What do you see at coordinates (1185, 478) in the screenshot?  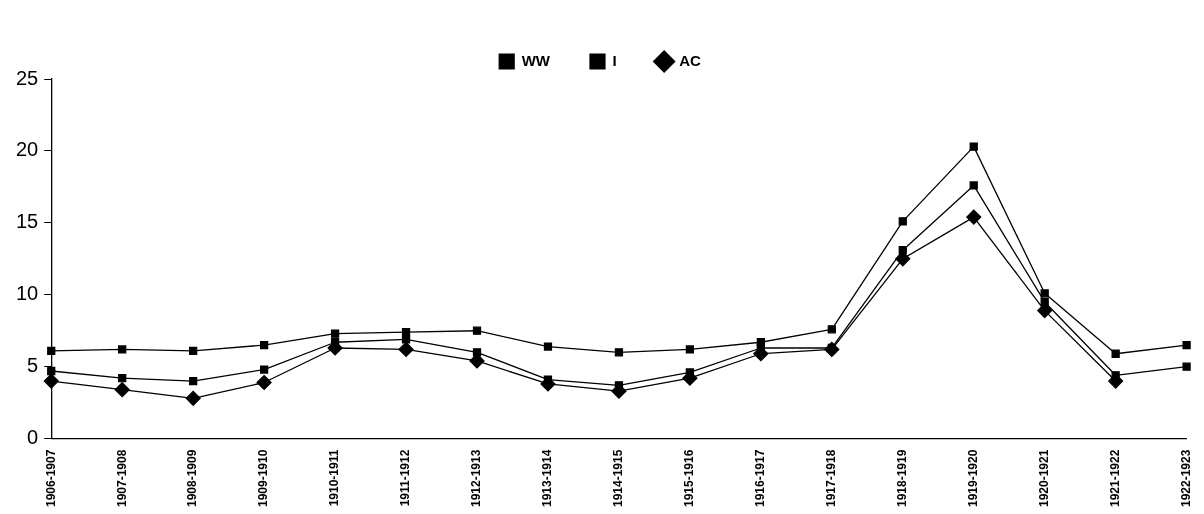 I see `x-tick-label: 1922-1923` at bounding box center [1185, 478].